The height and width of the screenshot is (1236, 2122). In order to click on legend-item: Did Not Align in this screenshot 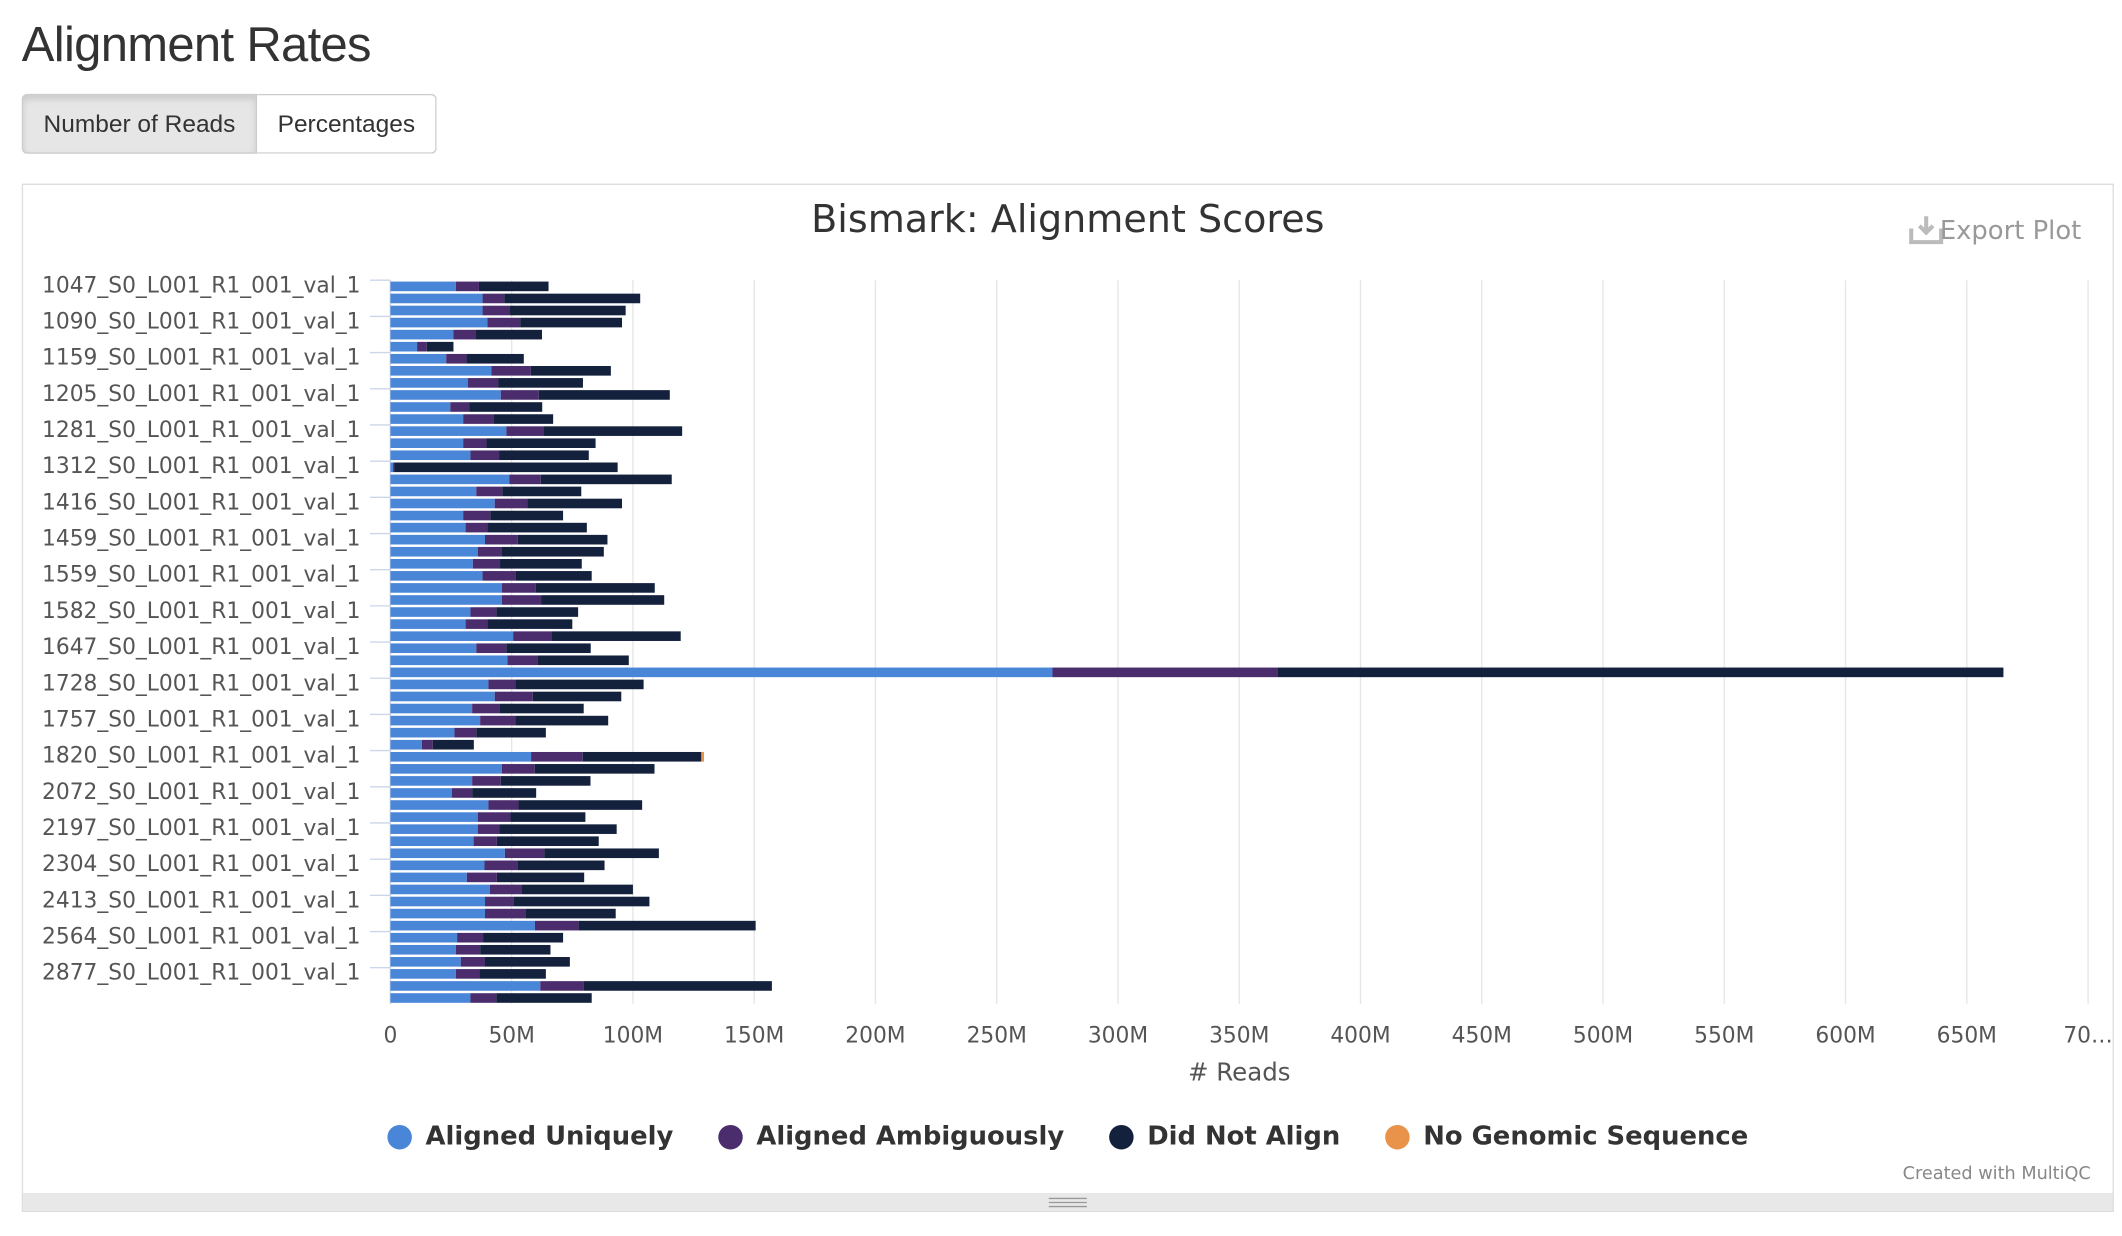, I will do `click(1224, 1137)`.